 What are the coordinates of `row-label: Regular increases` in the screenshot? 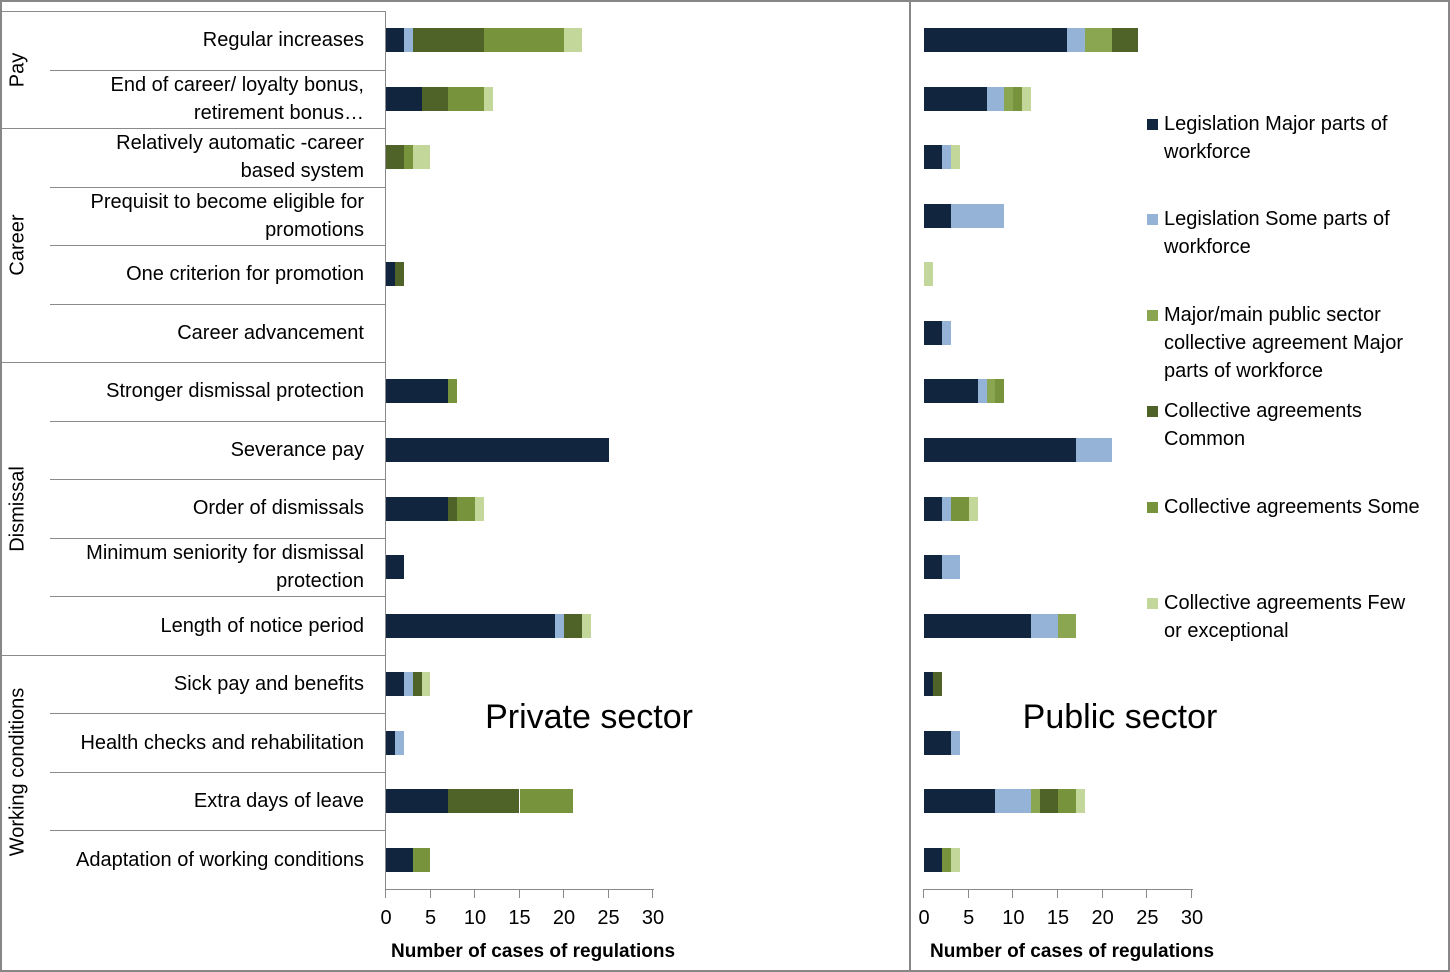 It's located at (283, 40).